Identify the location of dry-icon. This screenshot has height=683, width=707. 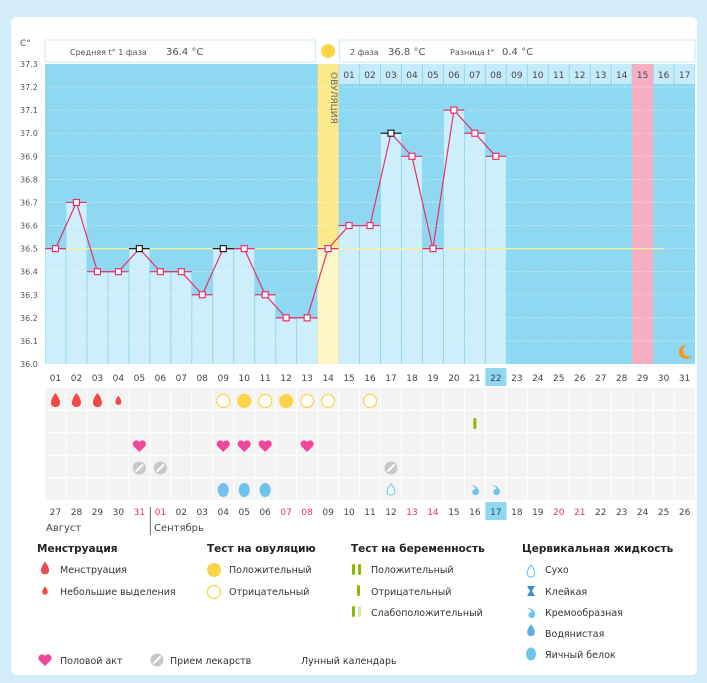
(391, 489).